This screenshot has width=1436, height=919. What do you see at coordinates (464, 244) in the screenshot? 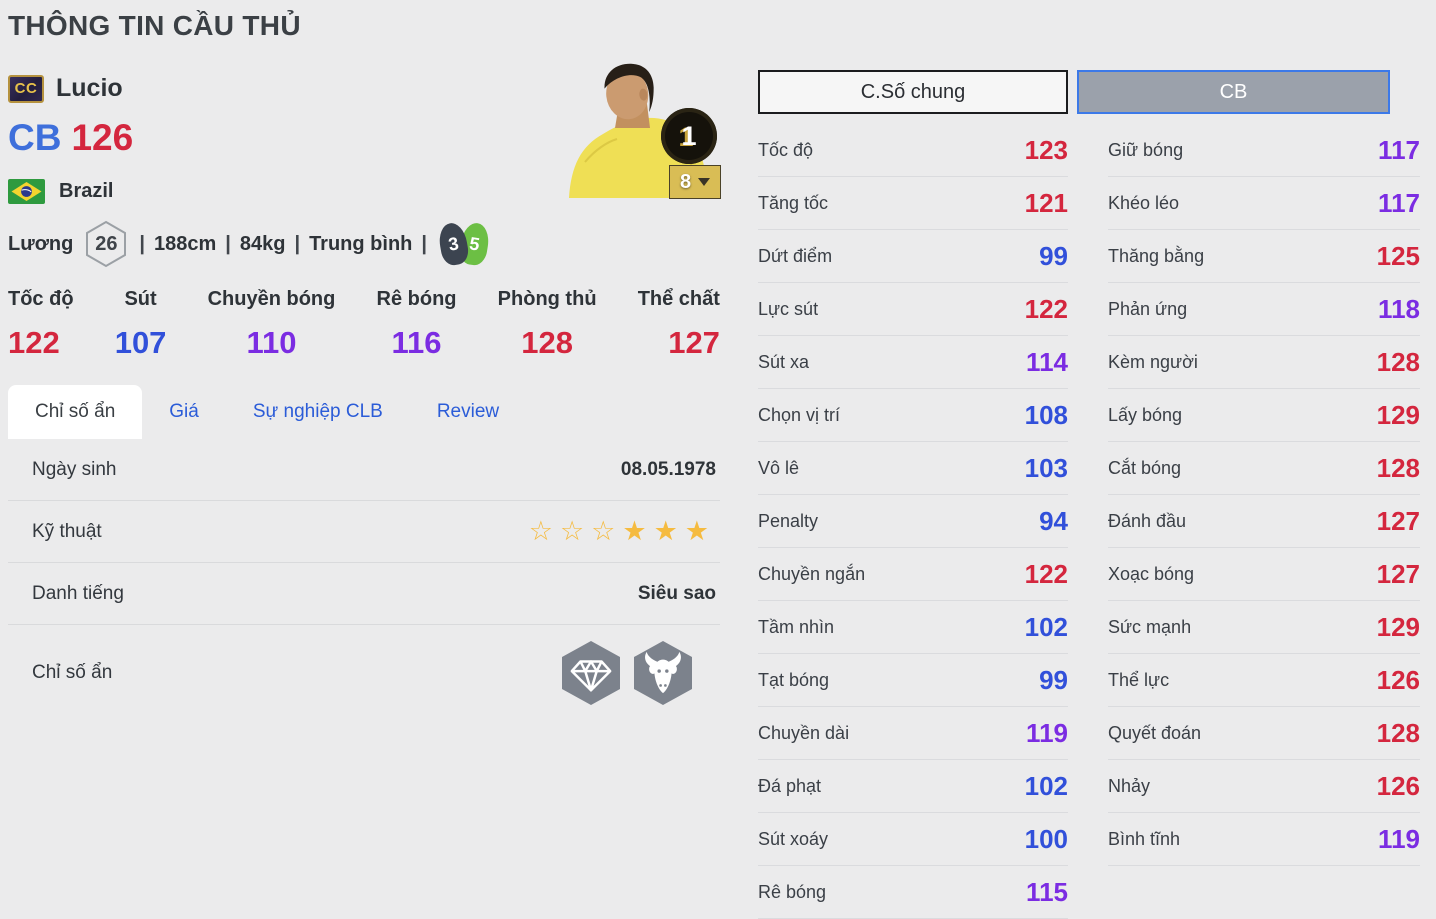
I see `foot-rating: 3 5` at bounding box center [464, 244].